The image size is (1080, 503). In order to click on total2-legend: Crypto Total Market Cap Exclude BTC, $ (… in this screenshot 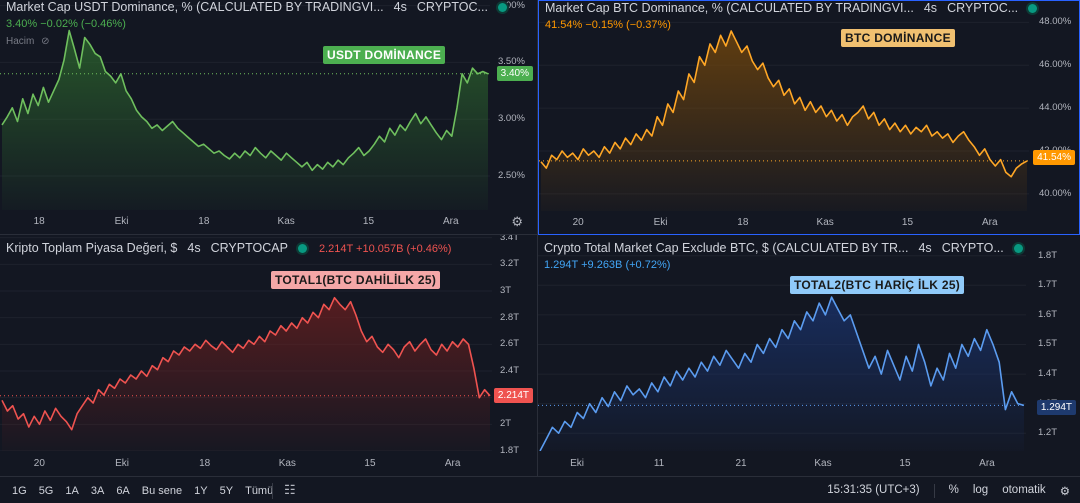, I will do `click(783, 256)`.